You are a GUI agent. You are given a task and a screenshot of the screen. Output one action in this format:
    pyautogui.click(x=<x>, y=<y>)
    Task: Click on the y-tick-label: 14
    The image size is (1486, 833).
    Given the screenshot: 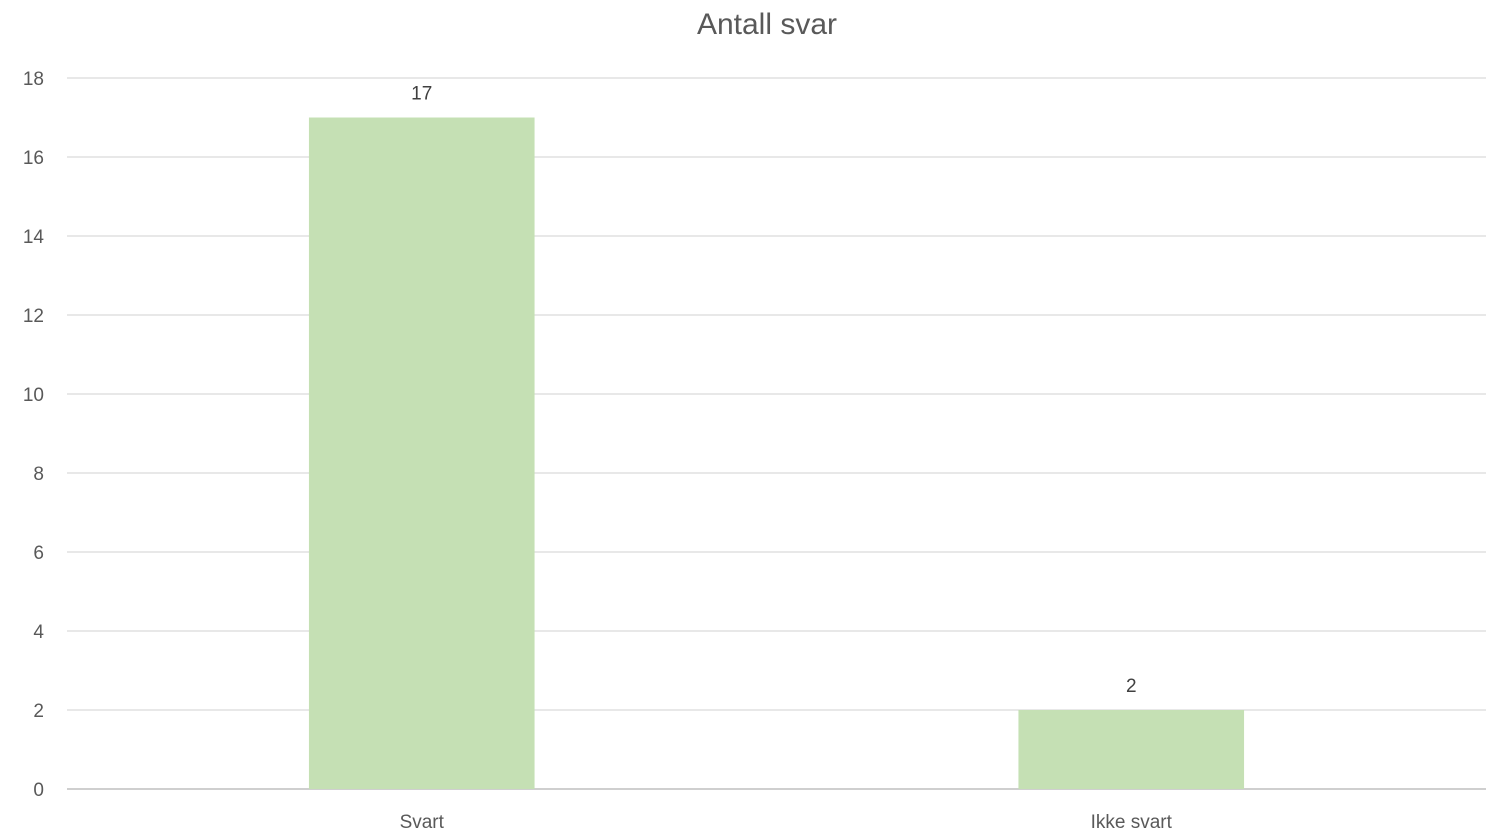 What is the action you would take?
    pyautogui.click(x=34, y=237)
    